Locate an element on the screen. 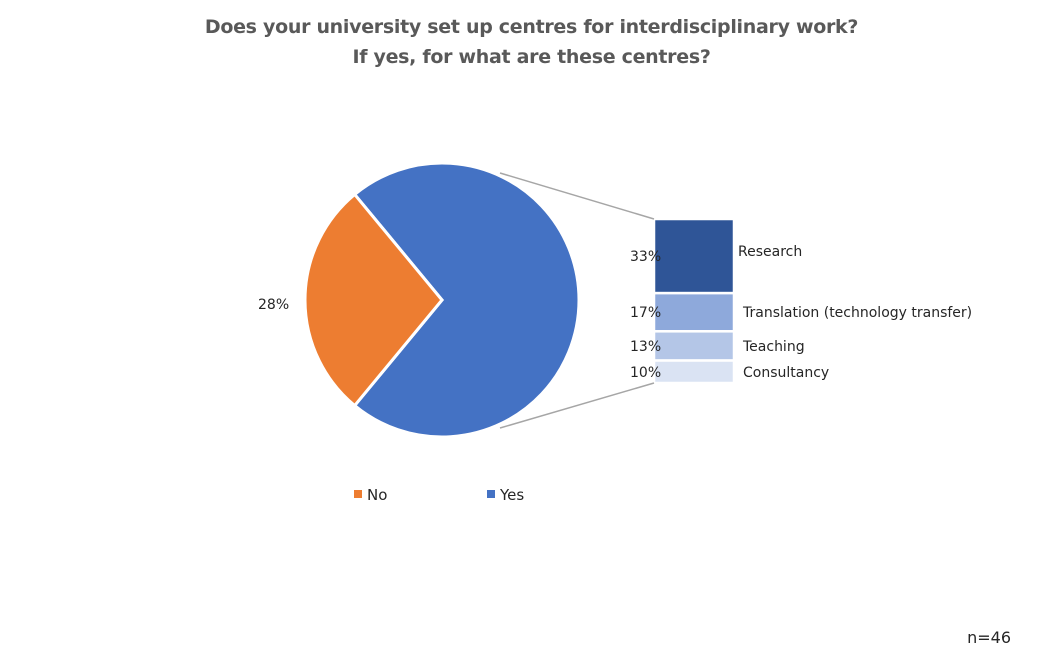 This screenshot has width=1049, height=660. breakdown-label-teaching: Teaching is located at coordinates (773, 347).